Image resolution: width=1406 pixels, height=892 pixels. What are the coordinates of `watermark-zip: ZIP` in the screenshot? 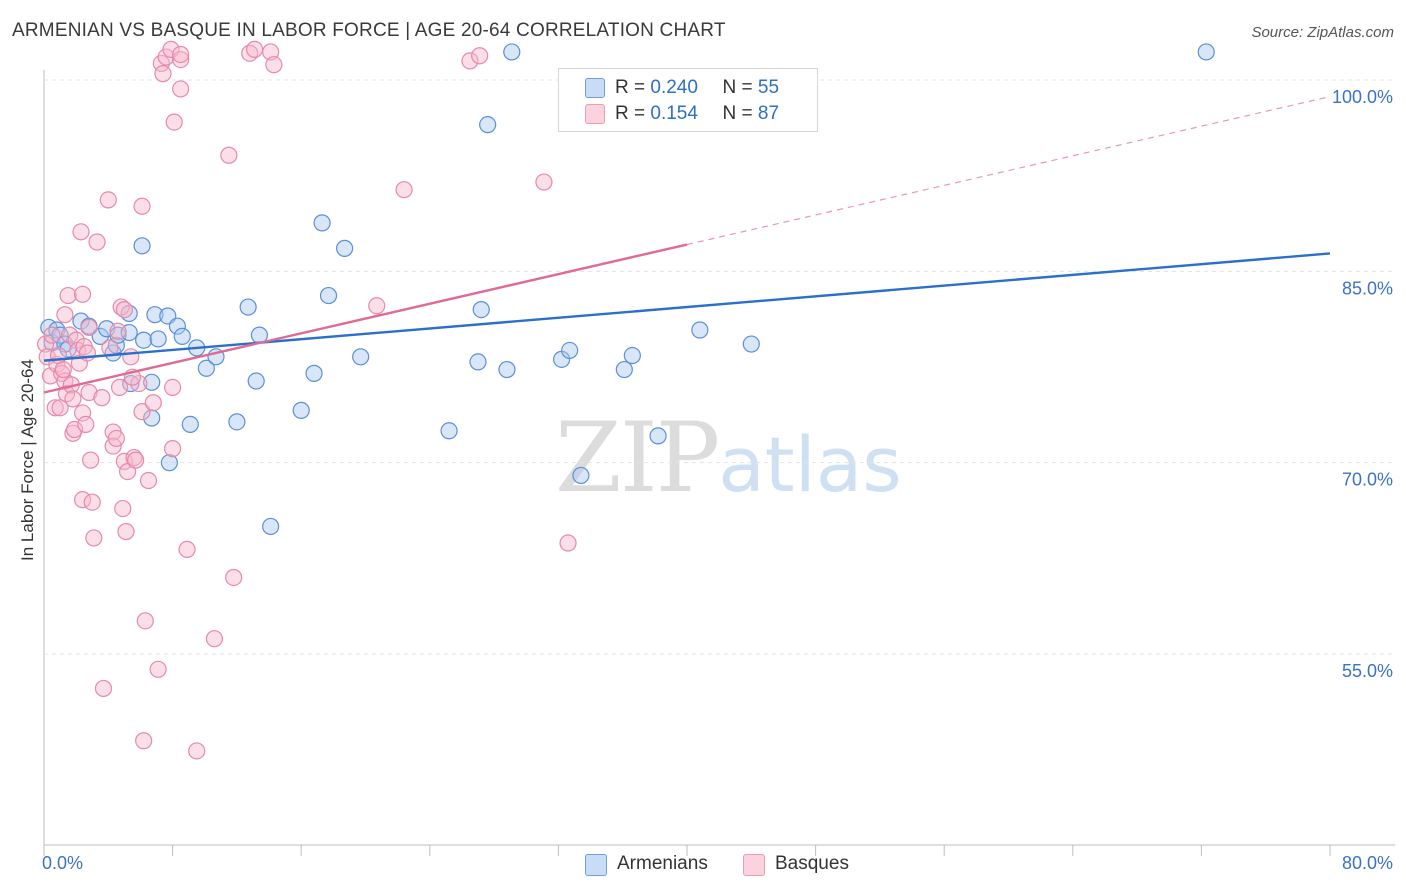 It's located at (637, 458).